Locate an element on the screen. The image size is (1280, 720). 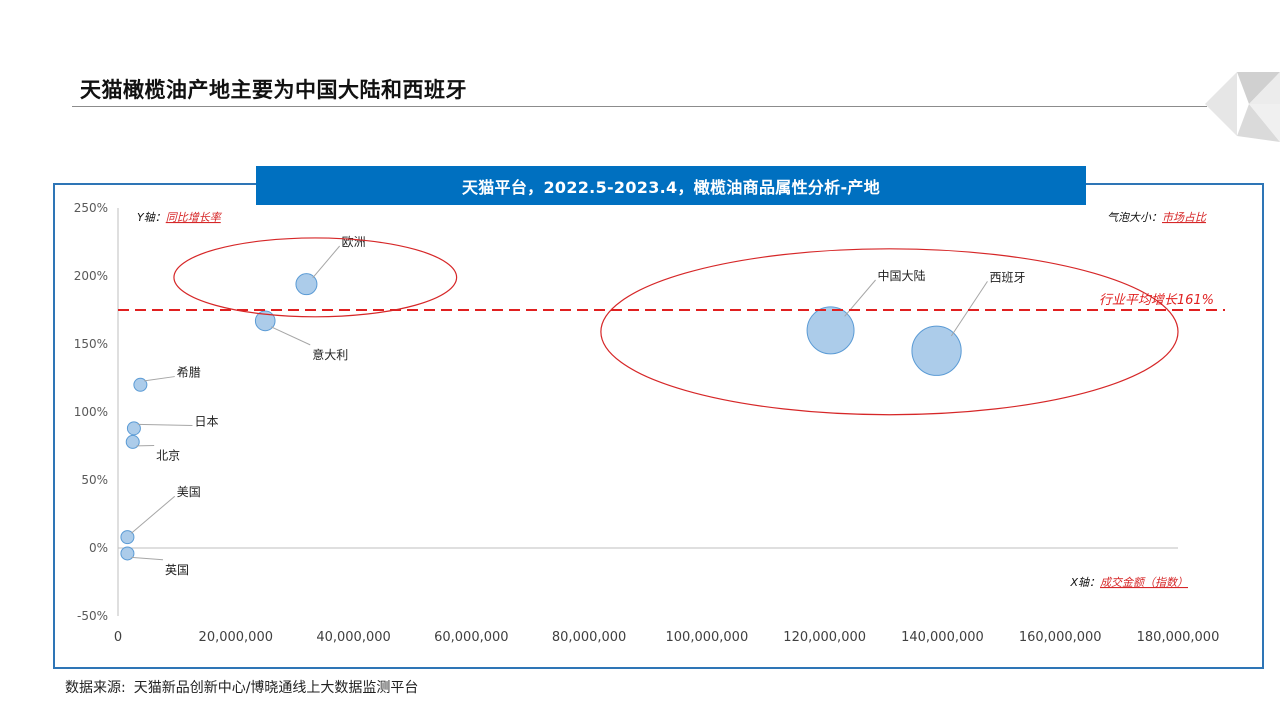
point-label: 欧洲 is located at coordinates (354, 242).